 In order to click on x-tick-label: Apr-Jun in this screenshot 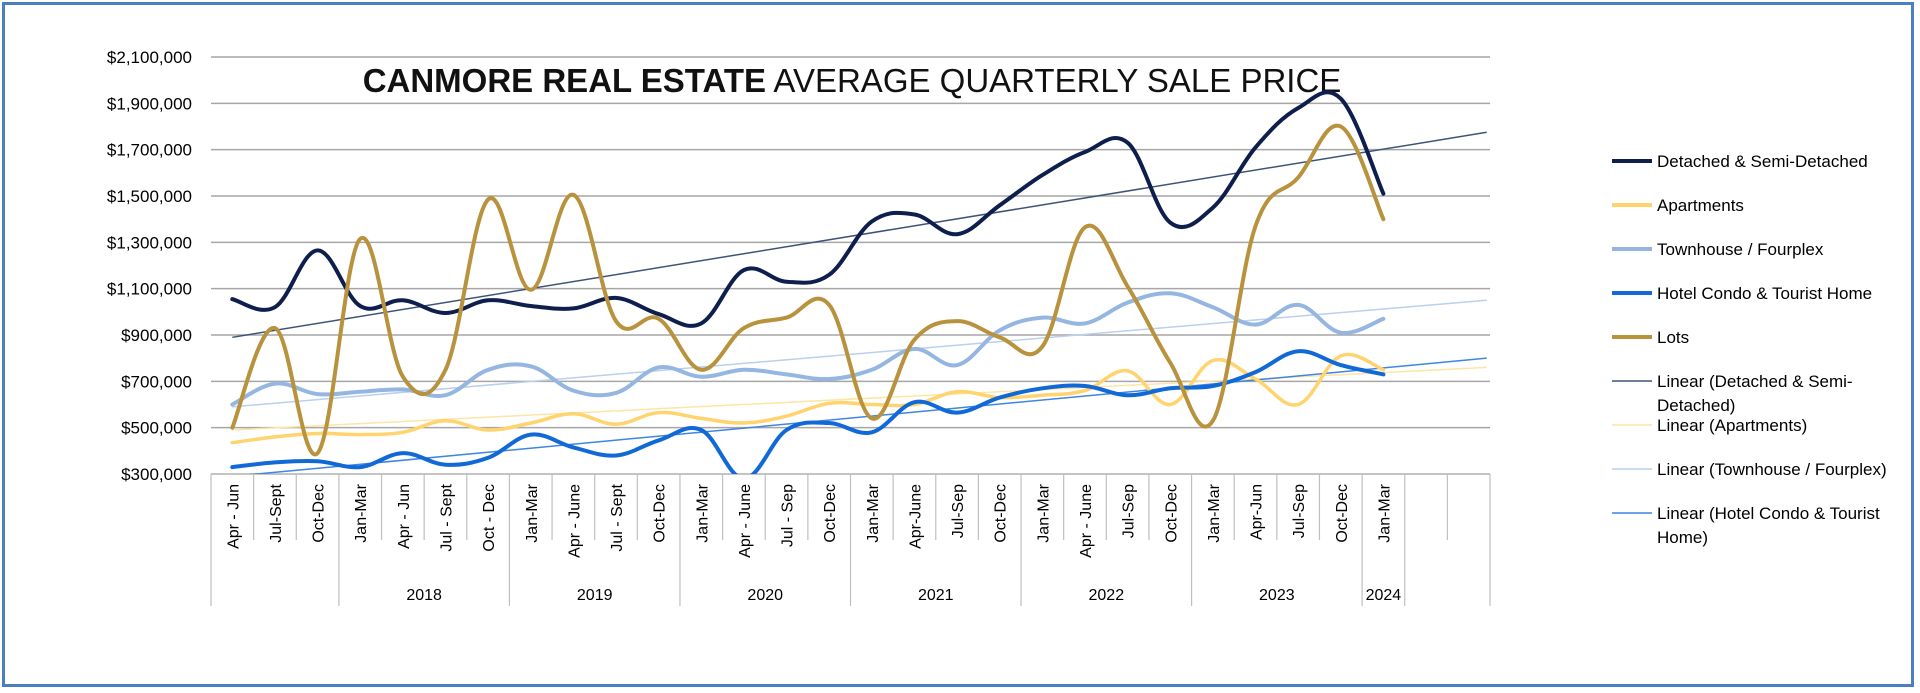, I will do `click(1257, 512)`.